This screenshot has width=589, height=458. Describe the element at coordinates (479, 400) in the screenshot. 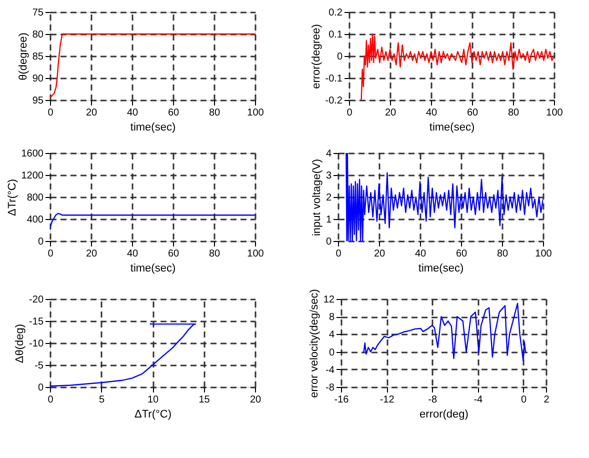

I see `x-tick-label: -4` at that location.